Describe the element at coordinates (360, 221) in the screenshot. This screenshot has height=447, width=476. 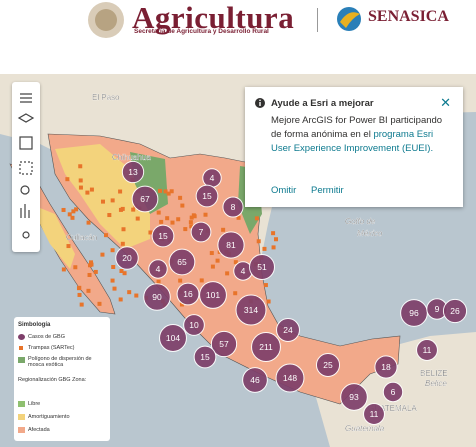
I see `place-label: Golfo de` at that location.